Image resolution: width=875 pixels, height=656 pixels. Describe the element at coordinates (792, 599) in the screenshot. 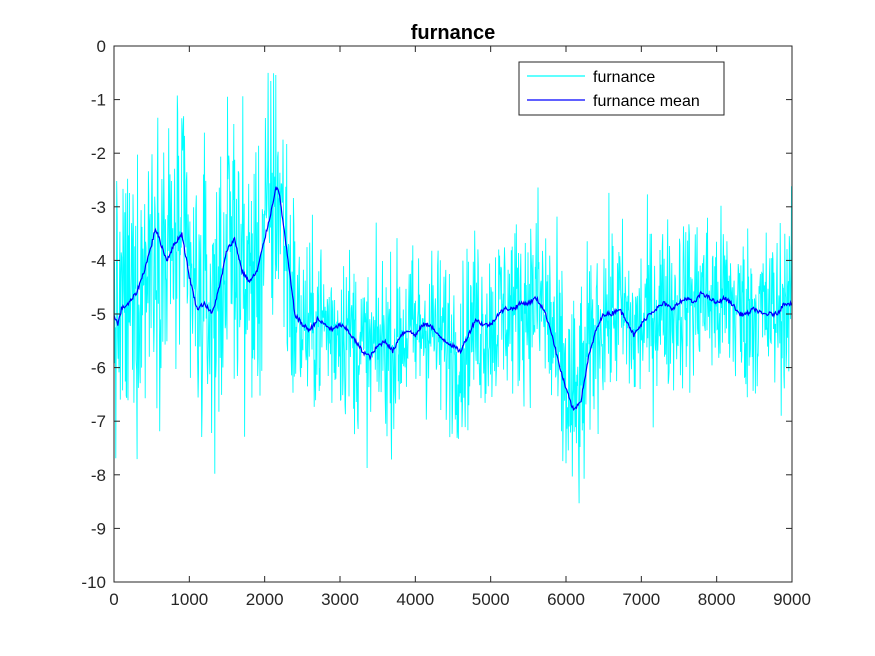

I see `x-tick-label: 9000` at that location.